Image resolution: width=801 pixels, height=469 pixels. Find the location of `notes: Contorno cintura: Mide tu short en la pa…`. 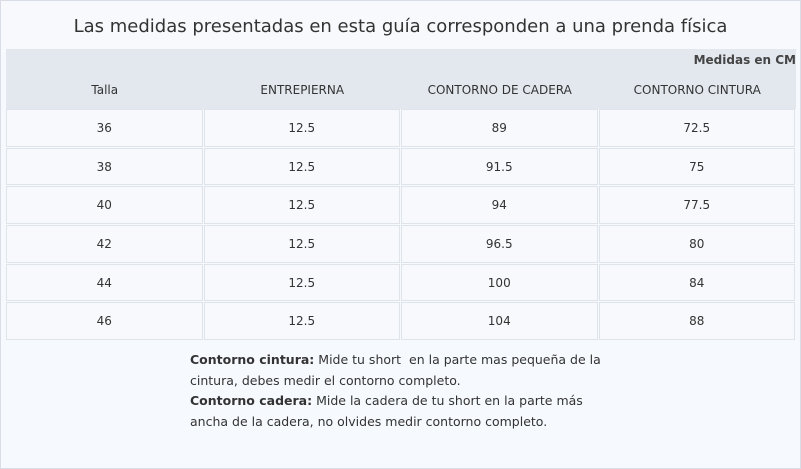

notes: Contorno cintura: Mide tu short en la pa… is located at coordinates (400, 391).